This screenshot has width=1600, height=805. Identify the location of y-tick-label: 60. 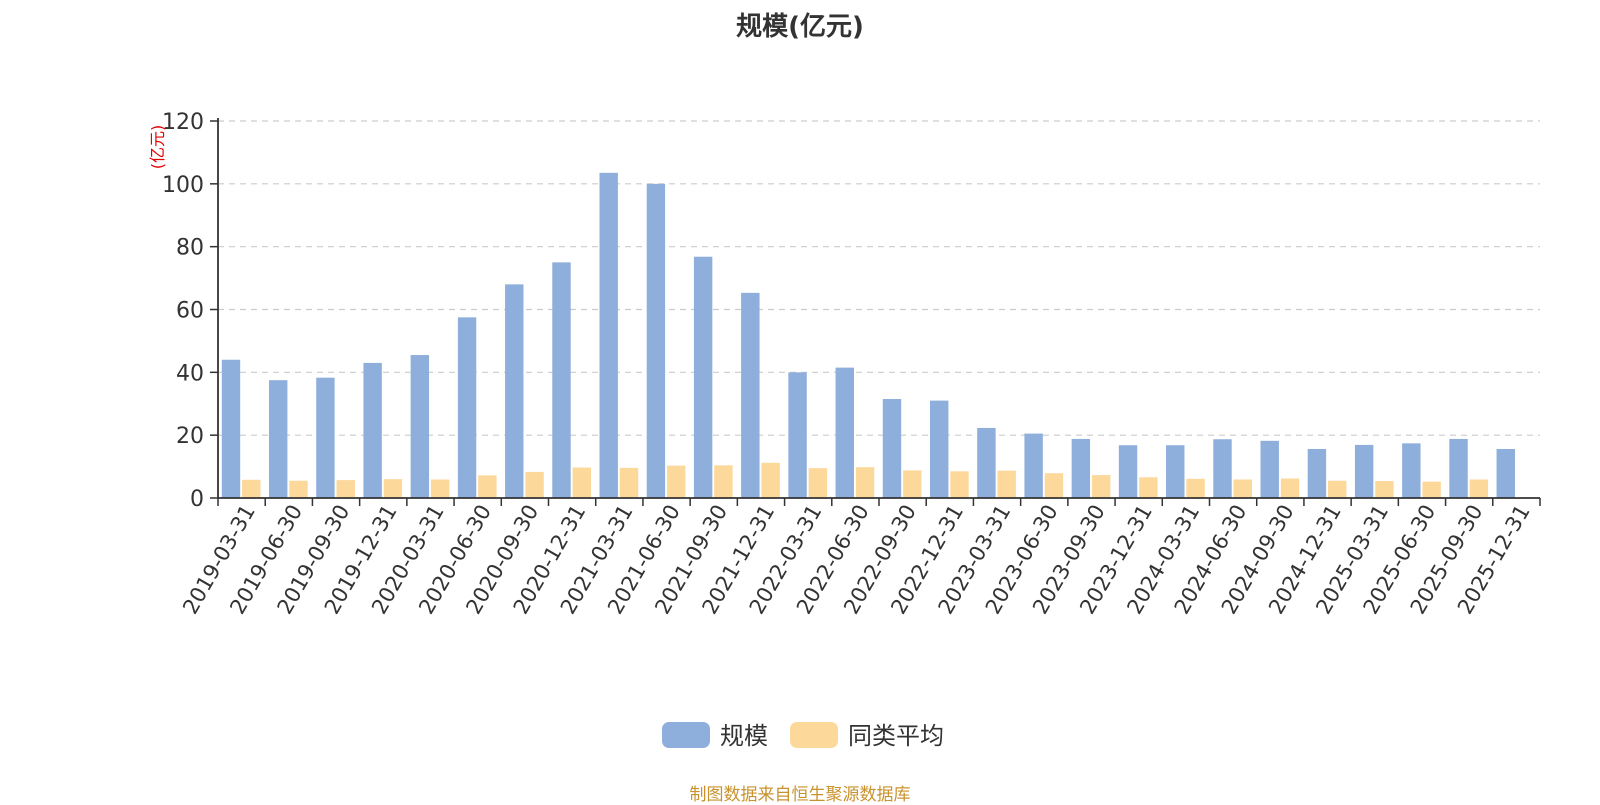
(190, 311).